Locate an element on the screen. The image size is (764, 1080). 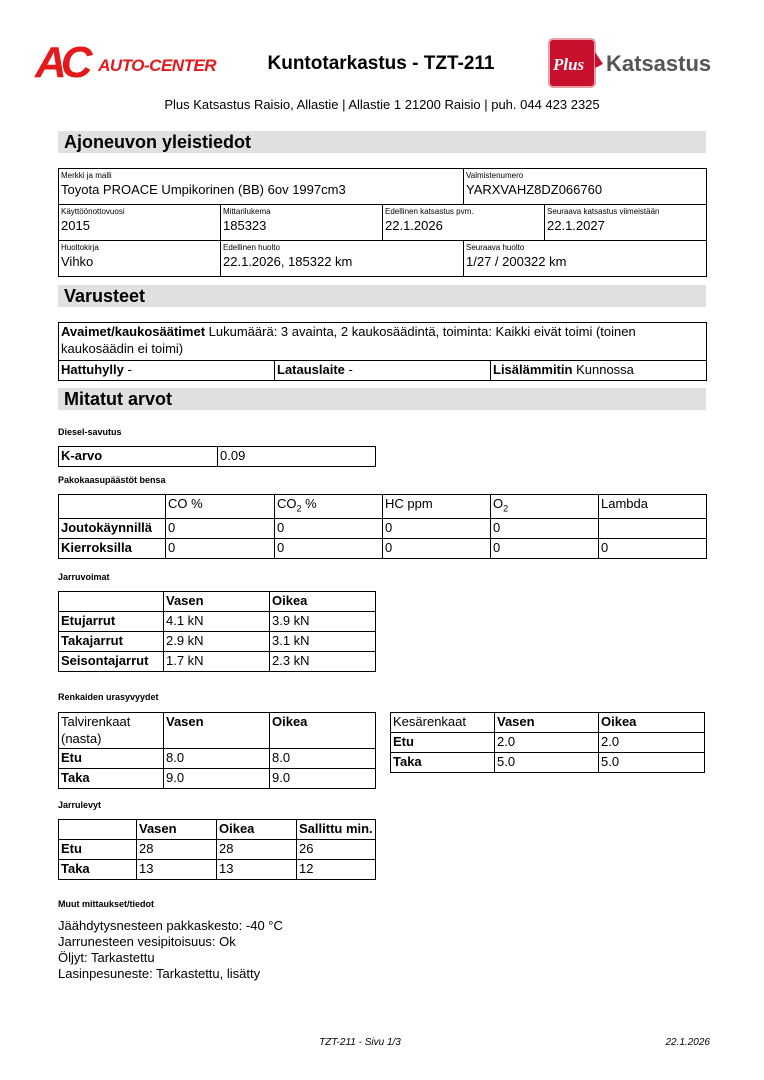
row-label: Seisontajarrut is located at coordinates (111, 661).